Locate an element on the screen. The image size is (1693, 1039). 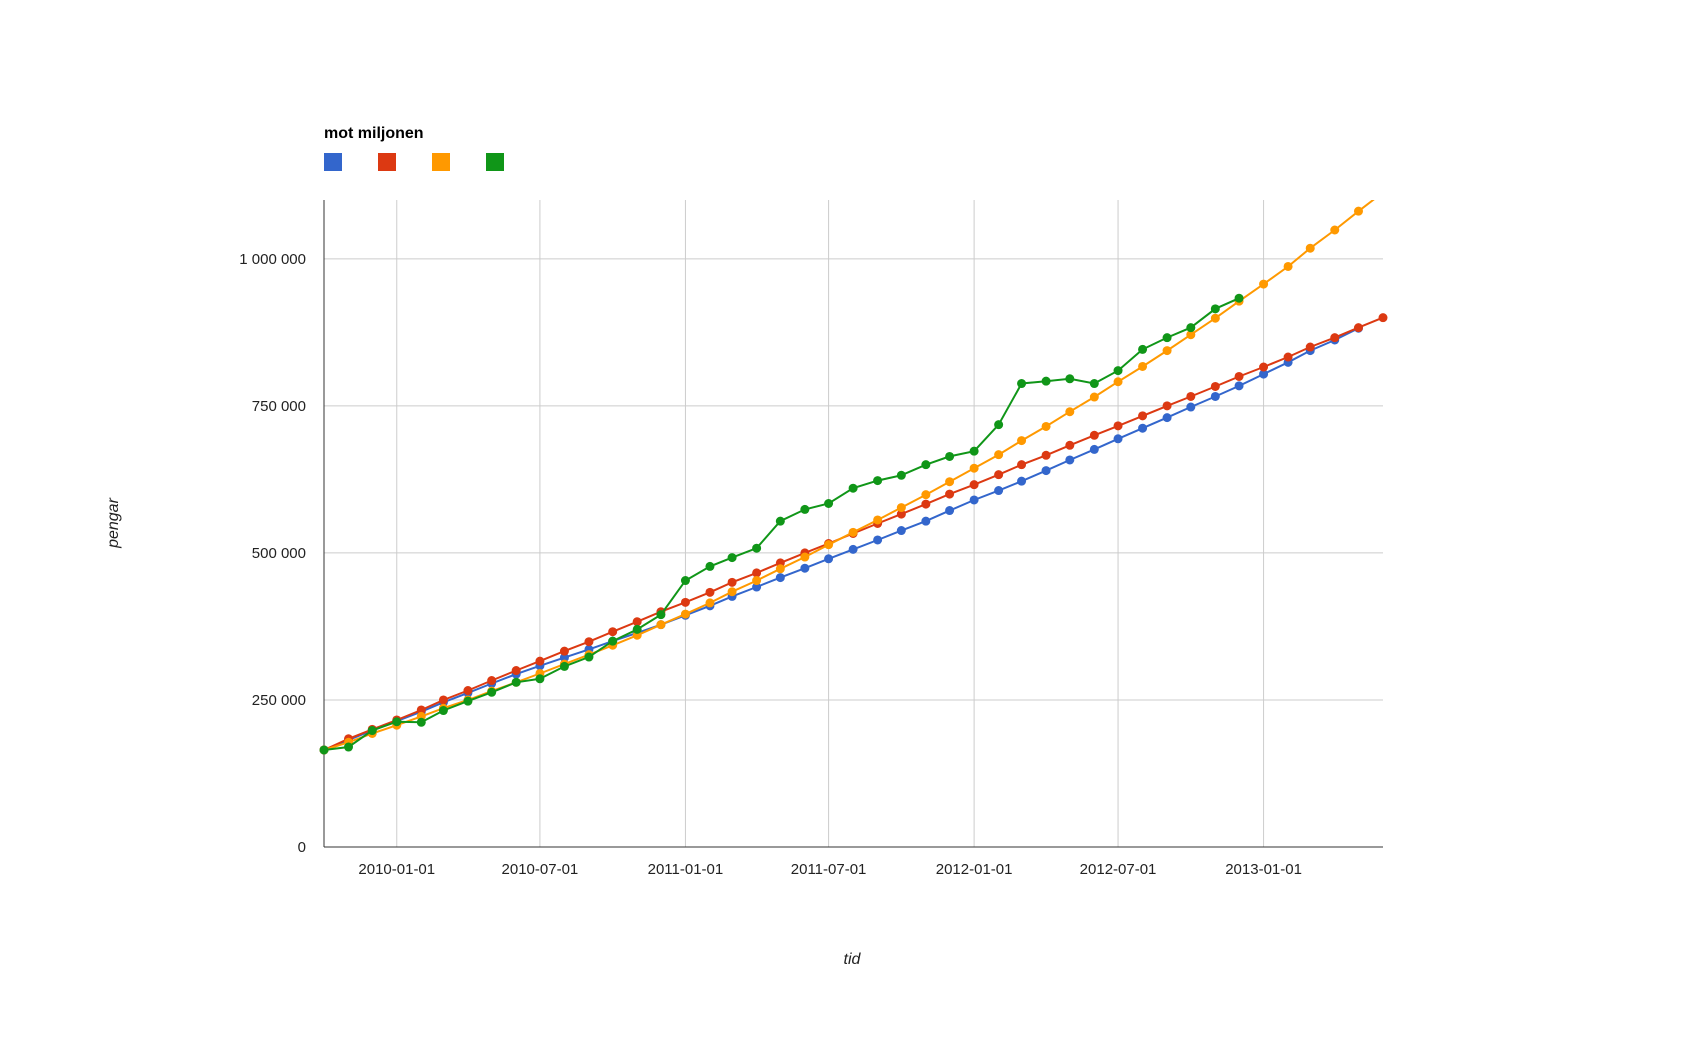
x-tick-label: 2012-01-01 is located at coordinates (974, 869).